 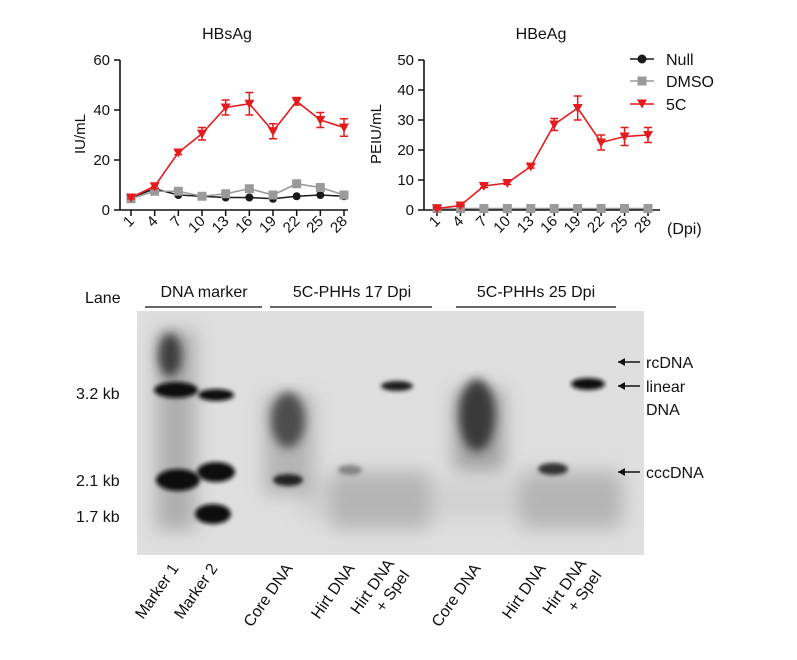 What do you see at coordinates (668, 399) in the screenshot?
I see `gel-label-linear-text: linear DNA` at bounding box center [668, 399].